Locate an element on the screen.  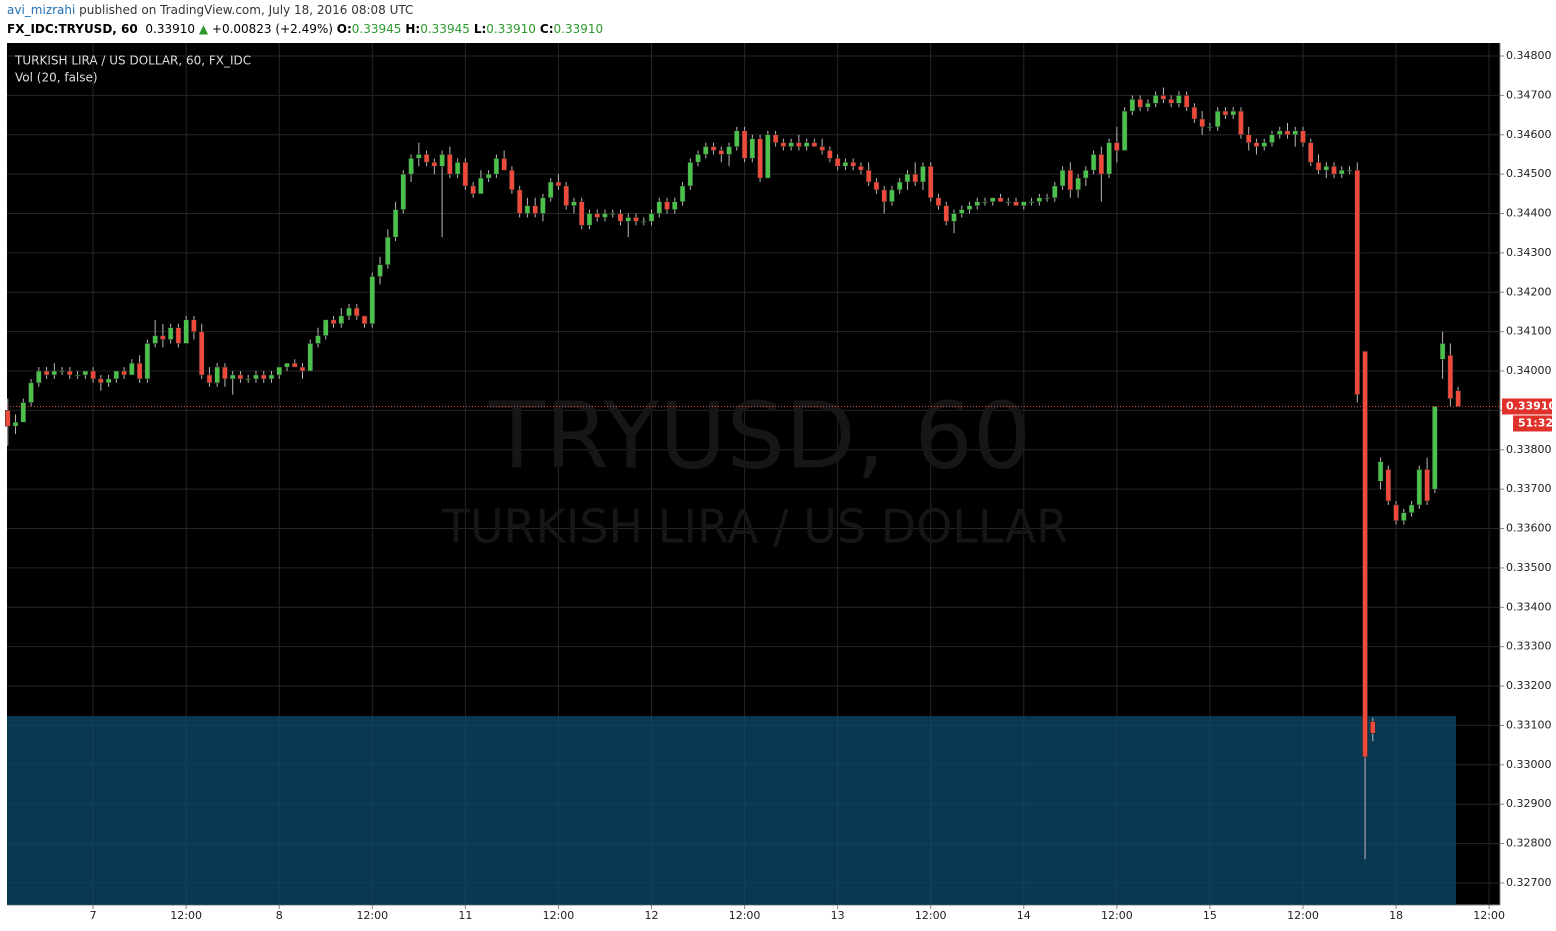
x-tick-label: 12 is located at coordinates (652, 915).